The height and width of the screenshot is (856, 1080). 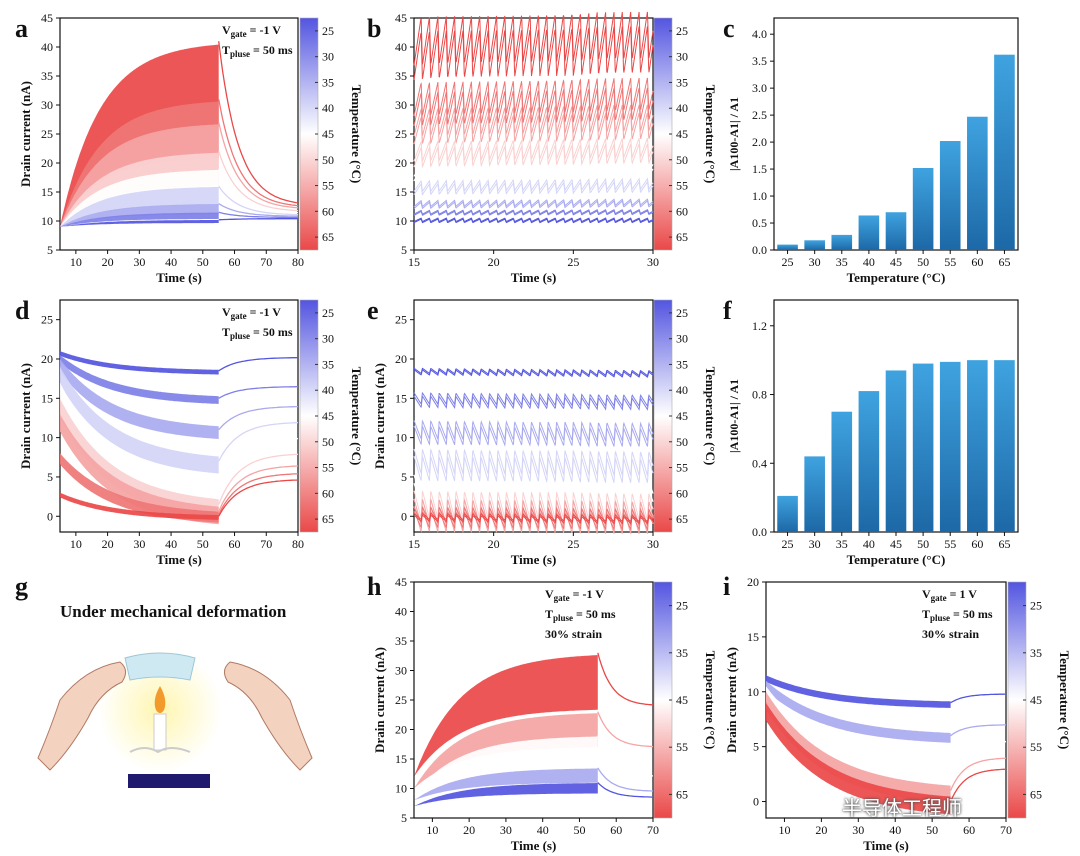 What do you see at coordinates (734, 134) in the screenshot?
I see `y-axis-label: |A100-A1| / A1` at bounding box center [734, 134].